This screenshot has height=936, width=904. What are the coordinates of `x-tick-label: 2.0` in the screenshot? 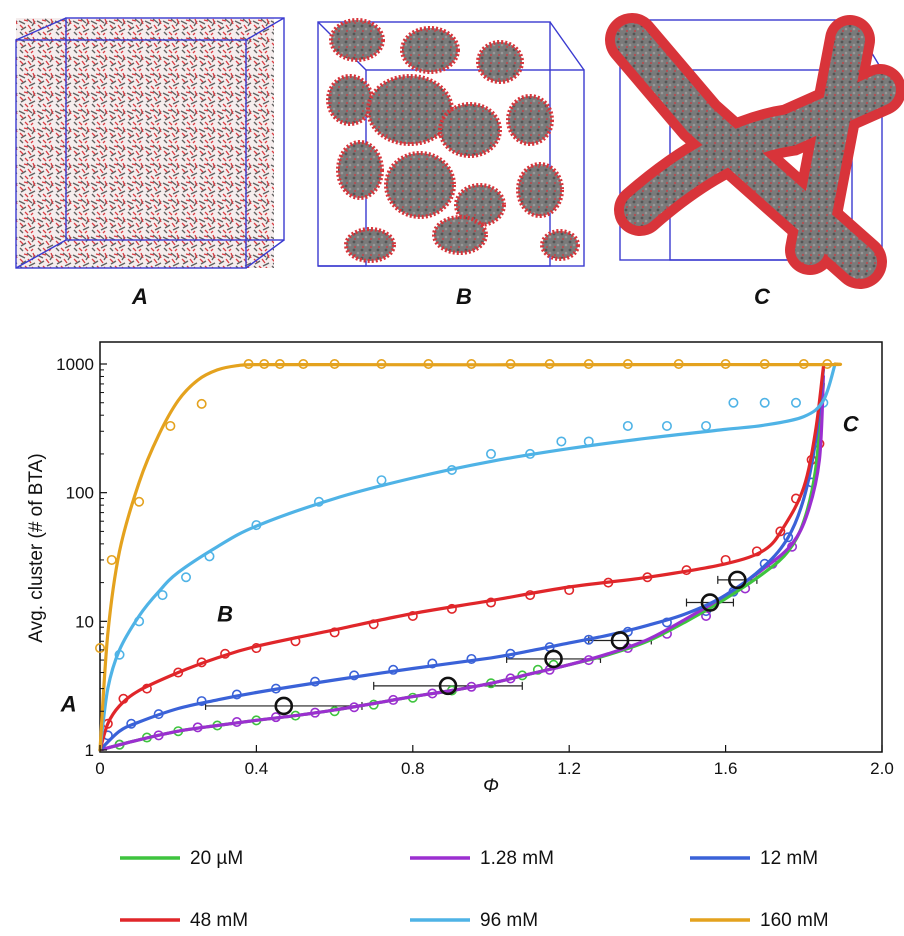 It's located at (882, 768).